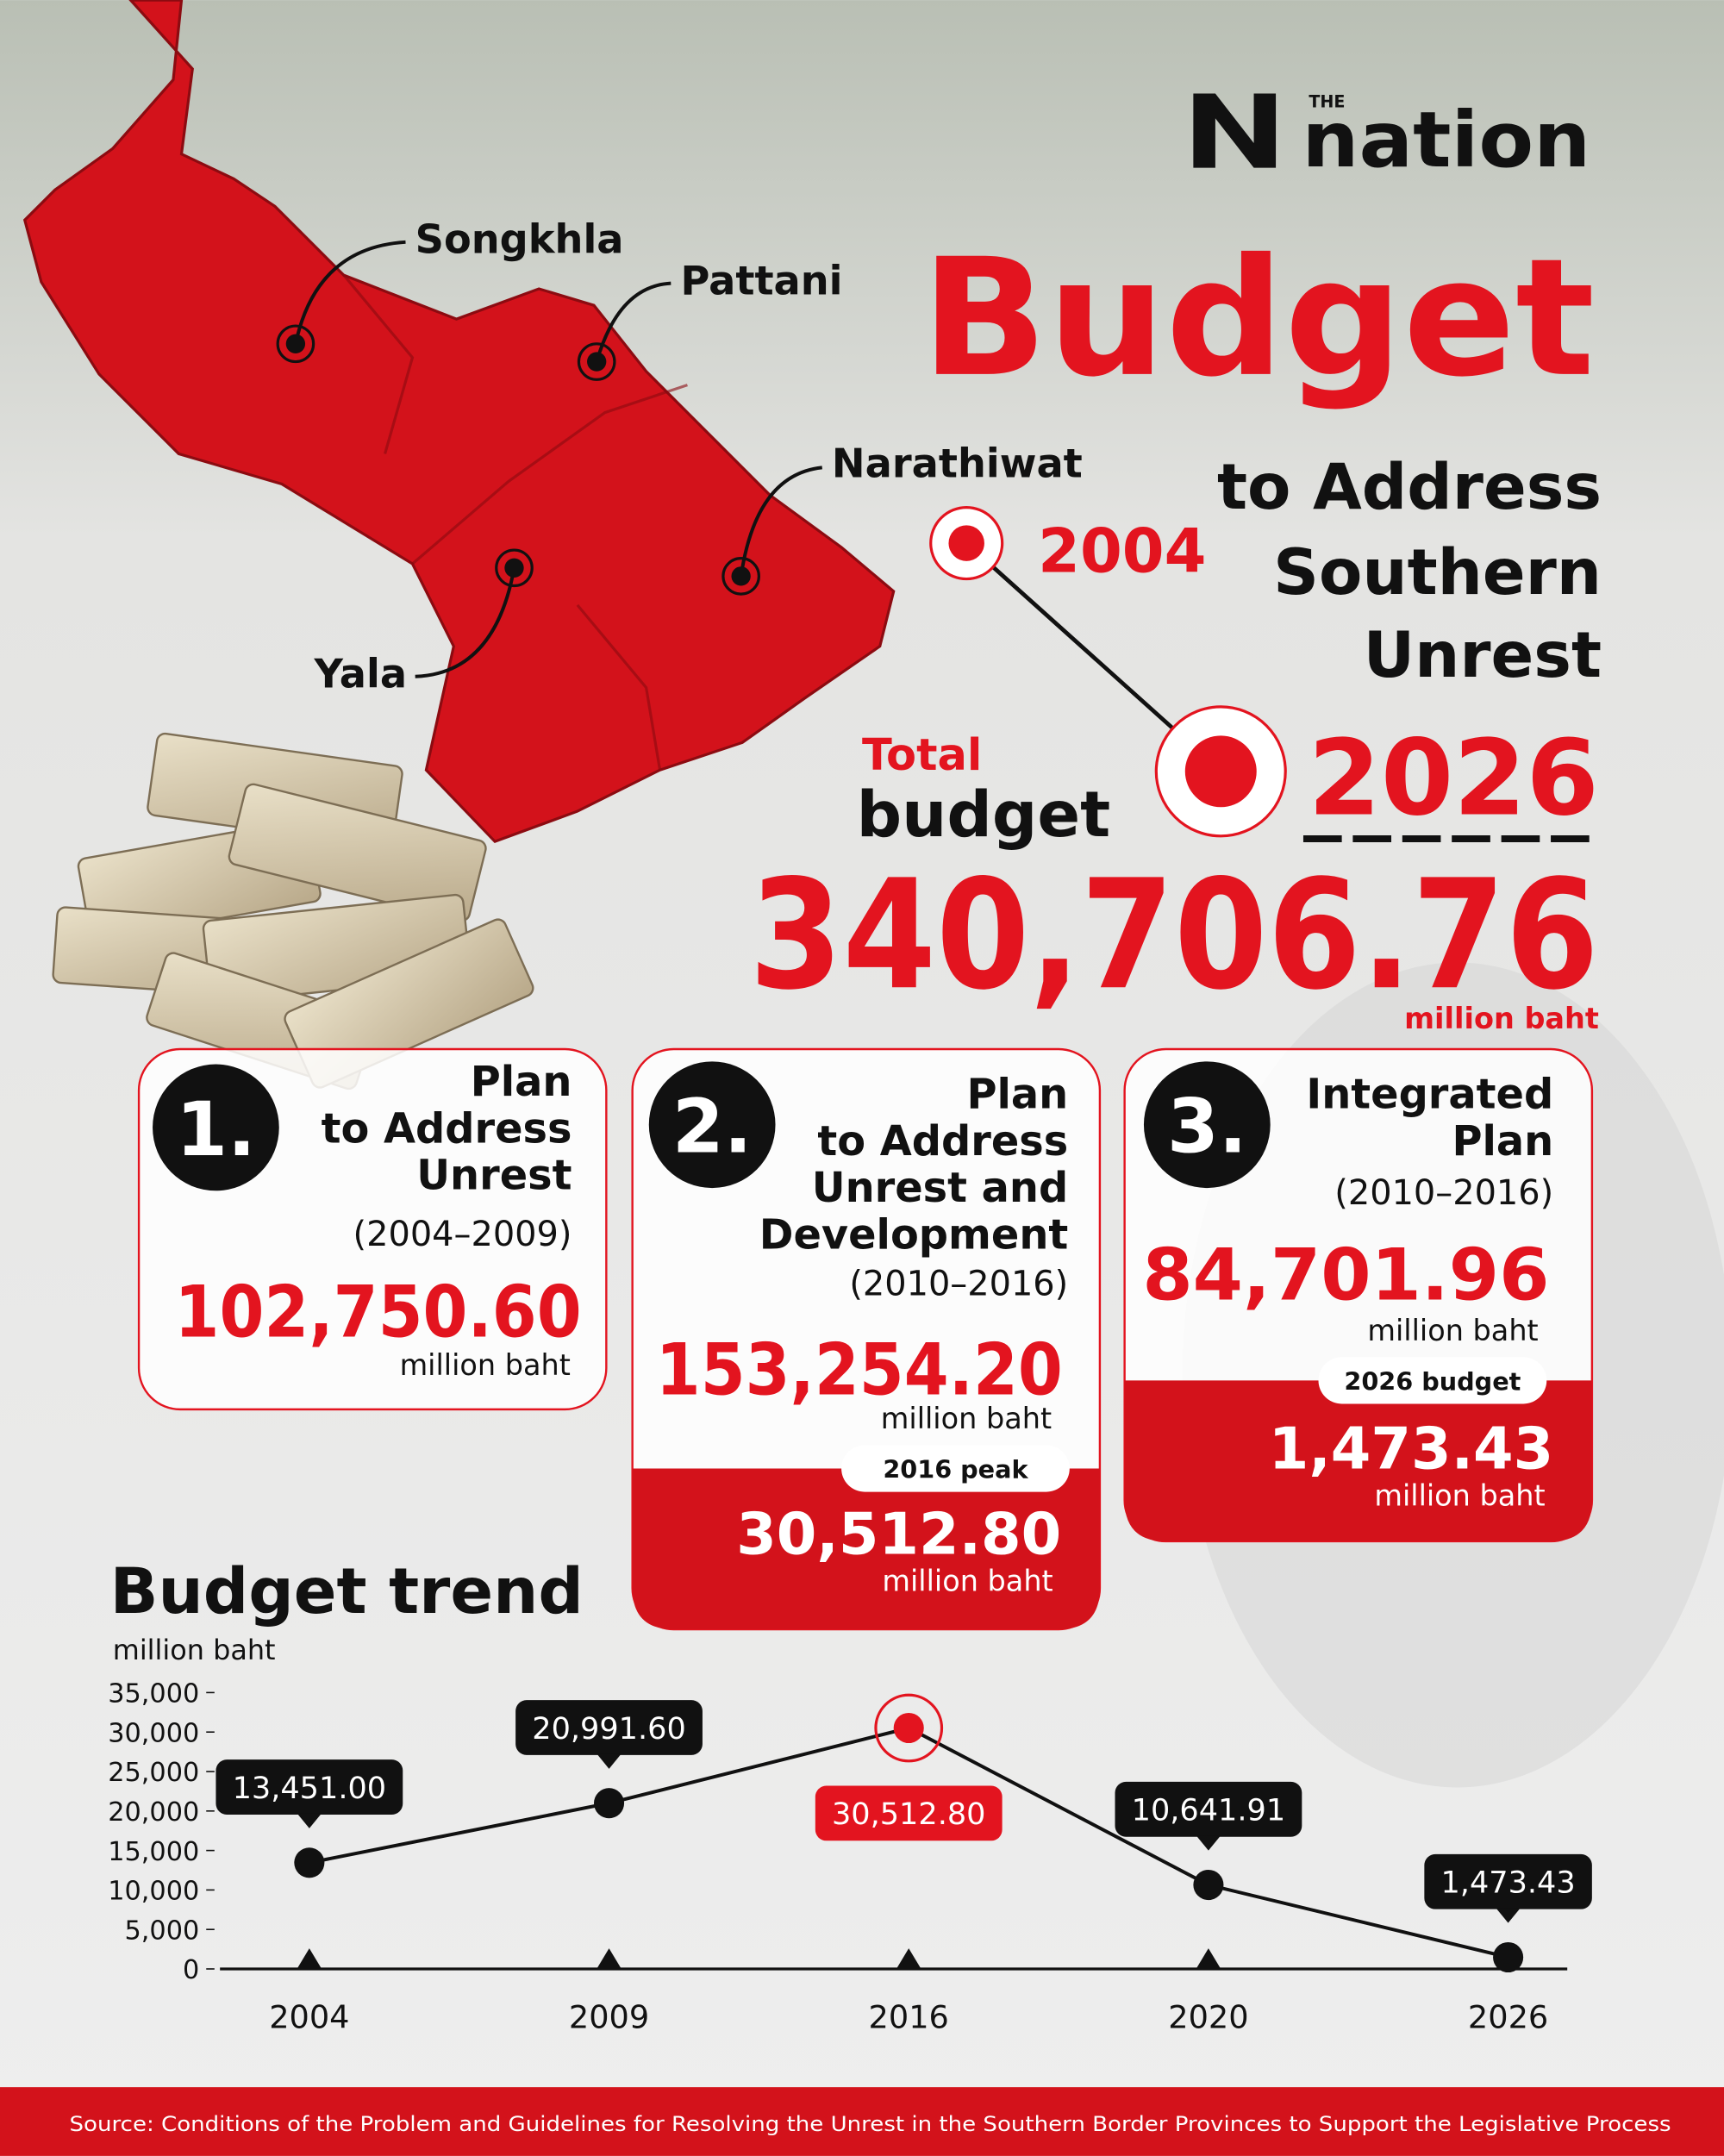  Describe the element at coordinates (1327, 102) in the screenshot. I see `logo-small: THE` at that location.